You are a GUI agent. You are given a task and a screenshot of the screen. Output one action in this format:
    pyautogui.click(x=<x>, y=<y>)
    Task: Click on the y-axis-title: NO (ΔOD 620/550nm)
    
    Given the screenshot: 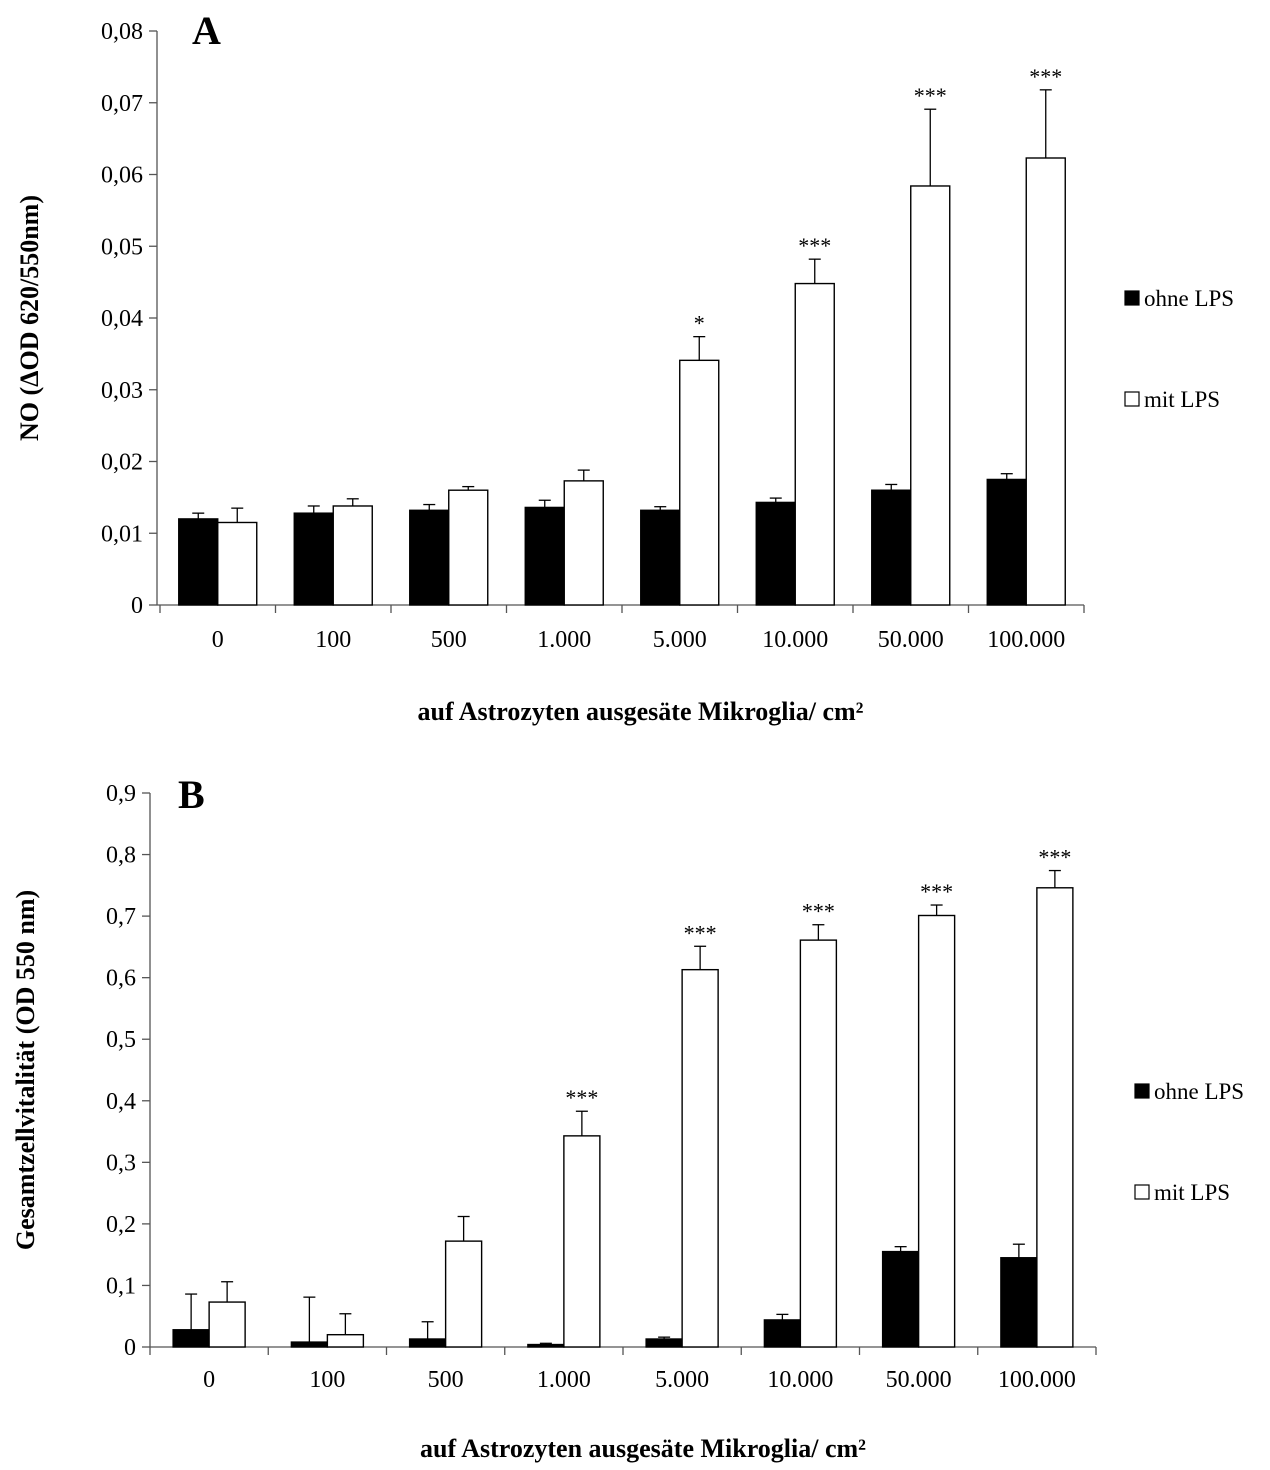 What is the action you would take?
    pyautogui.click(x=29, y=318)
    